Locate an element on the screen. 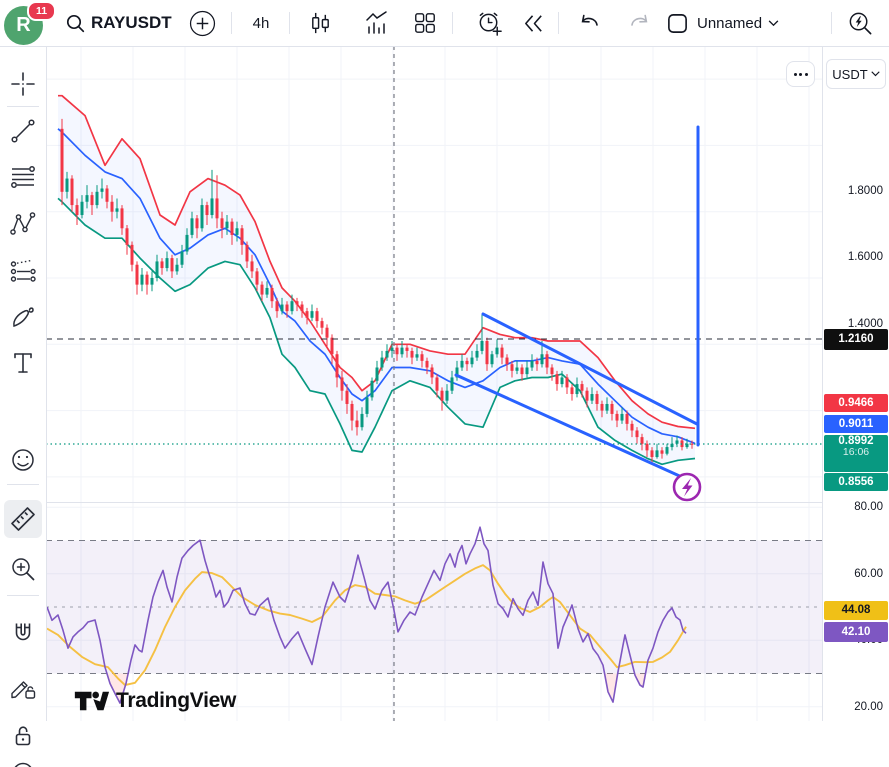 Image resolution: width=889 pixels, height=767 pixels. interval-button: 4h is located at coordinates (261, 23).